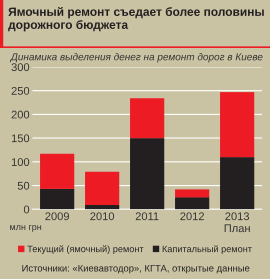 This screenshot has width=270, height=279. I want to click on text: Источники: «Киевавтодор», КГТА, открытые данные, so click(136, 269).